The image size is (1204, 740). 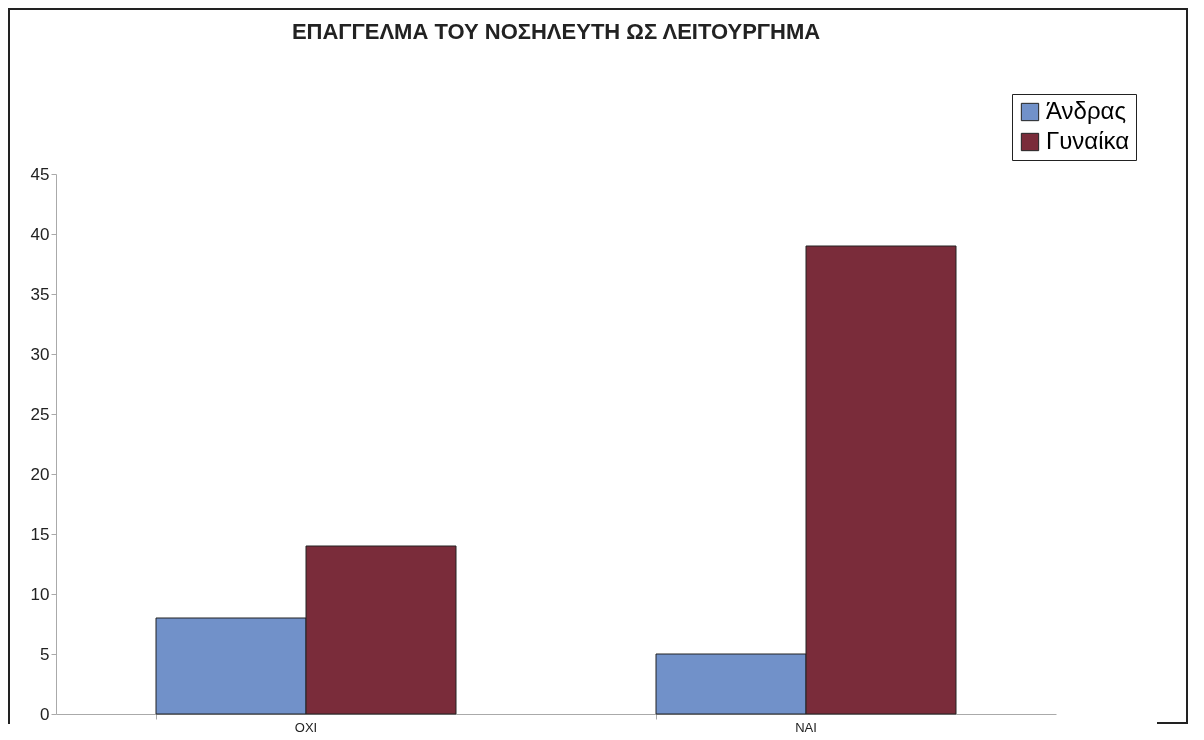 What do you see at coordinates (40, 534) in the screenshot?
I see `y-tick-label: 15` at bounding box center [40, 534].